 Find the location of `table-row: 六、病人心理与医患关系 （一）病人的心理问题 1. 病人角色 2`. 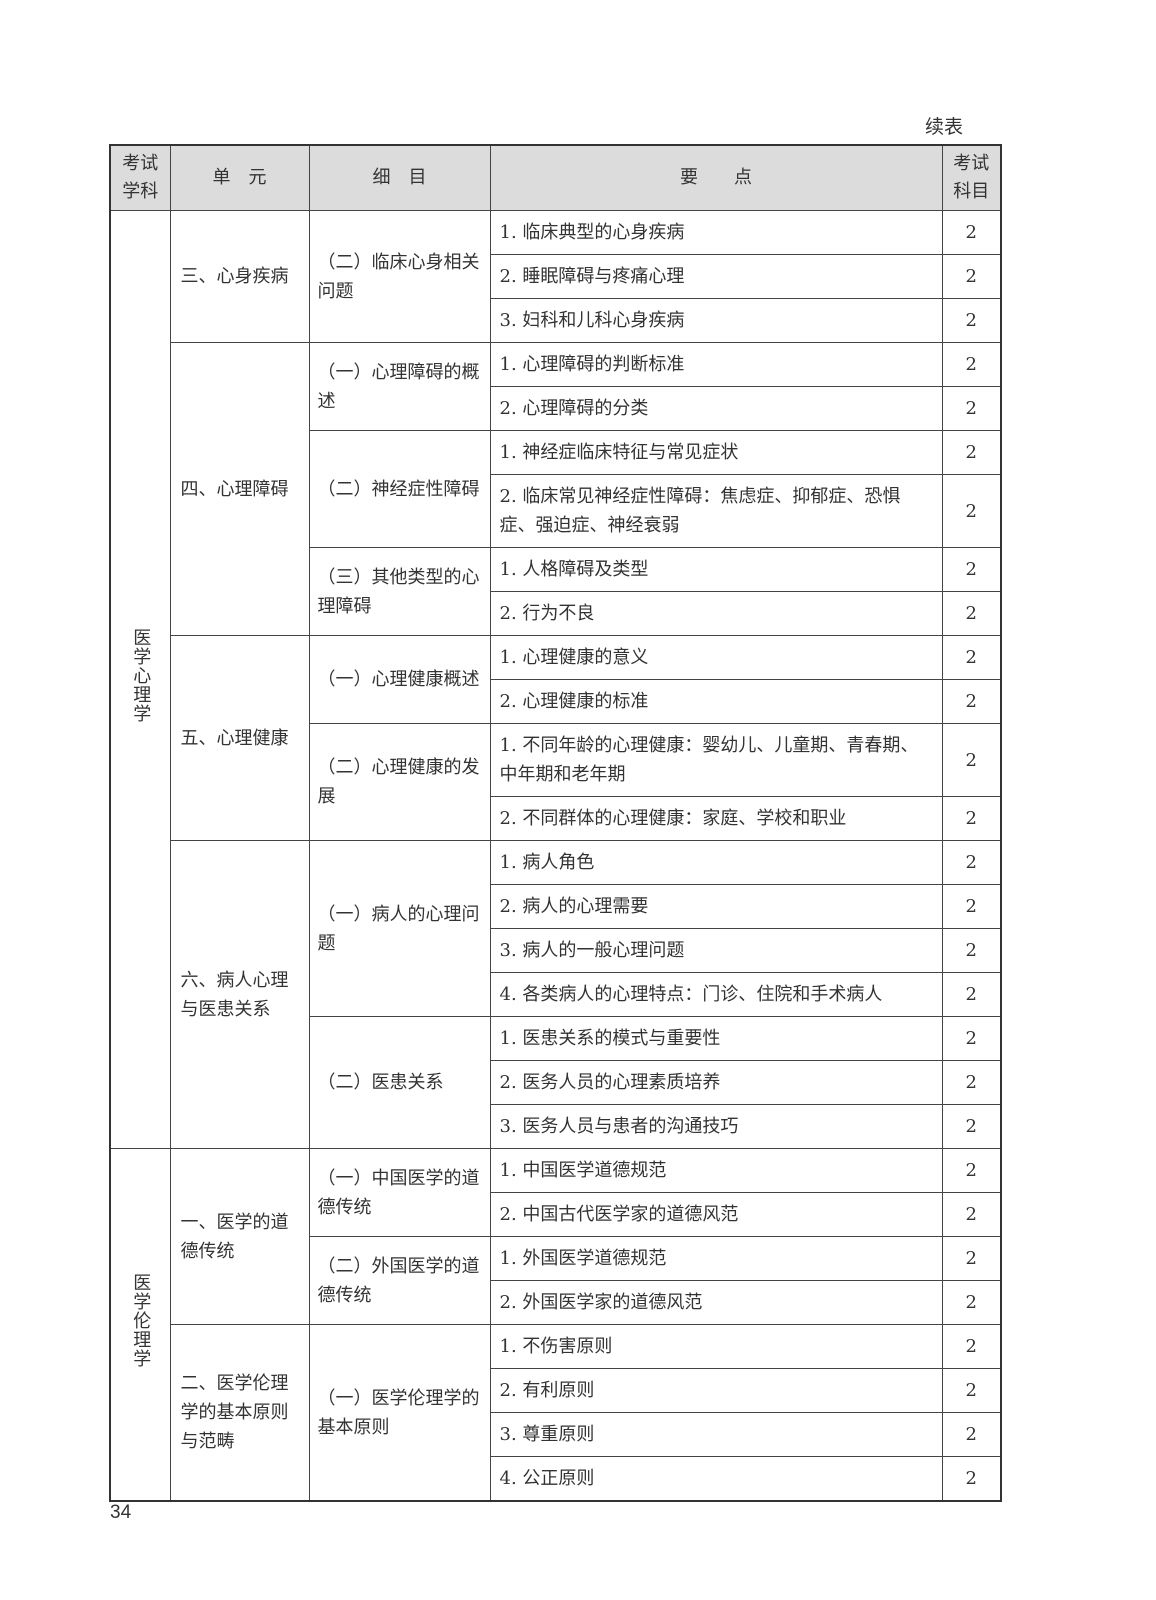

table-row: 六、病人心理与医患关系 （一）病人的心理问题 1. 病人角色 2 is located at coordinates (556, 994).